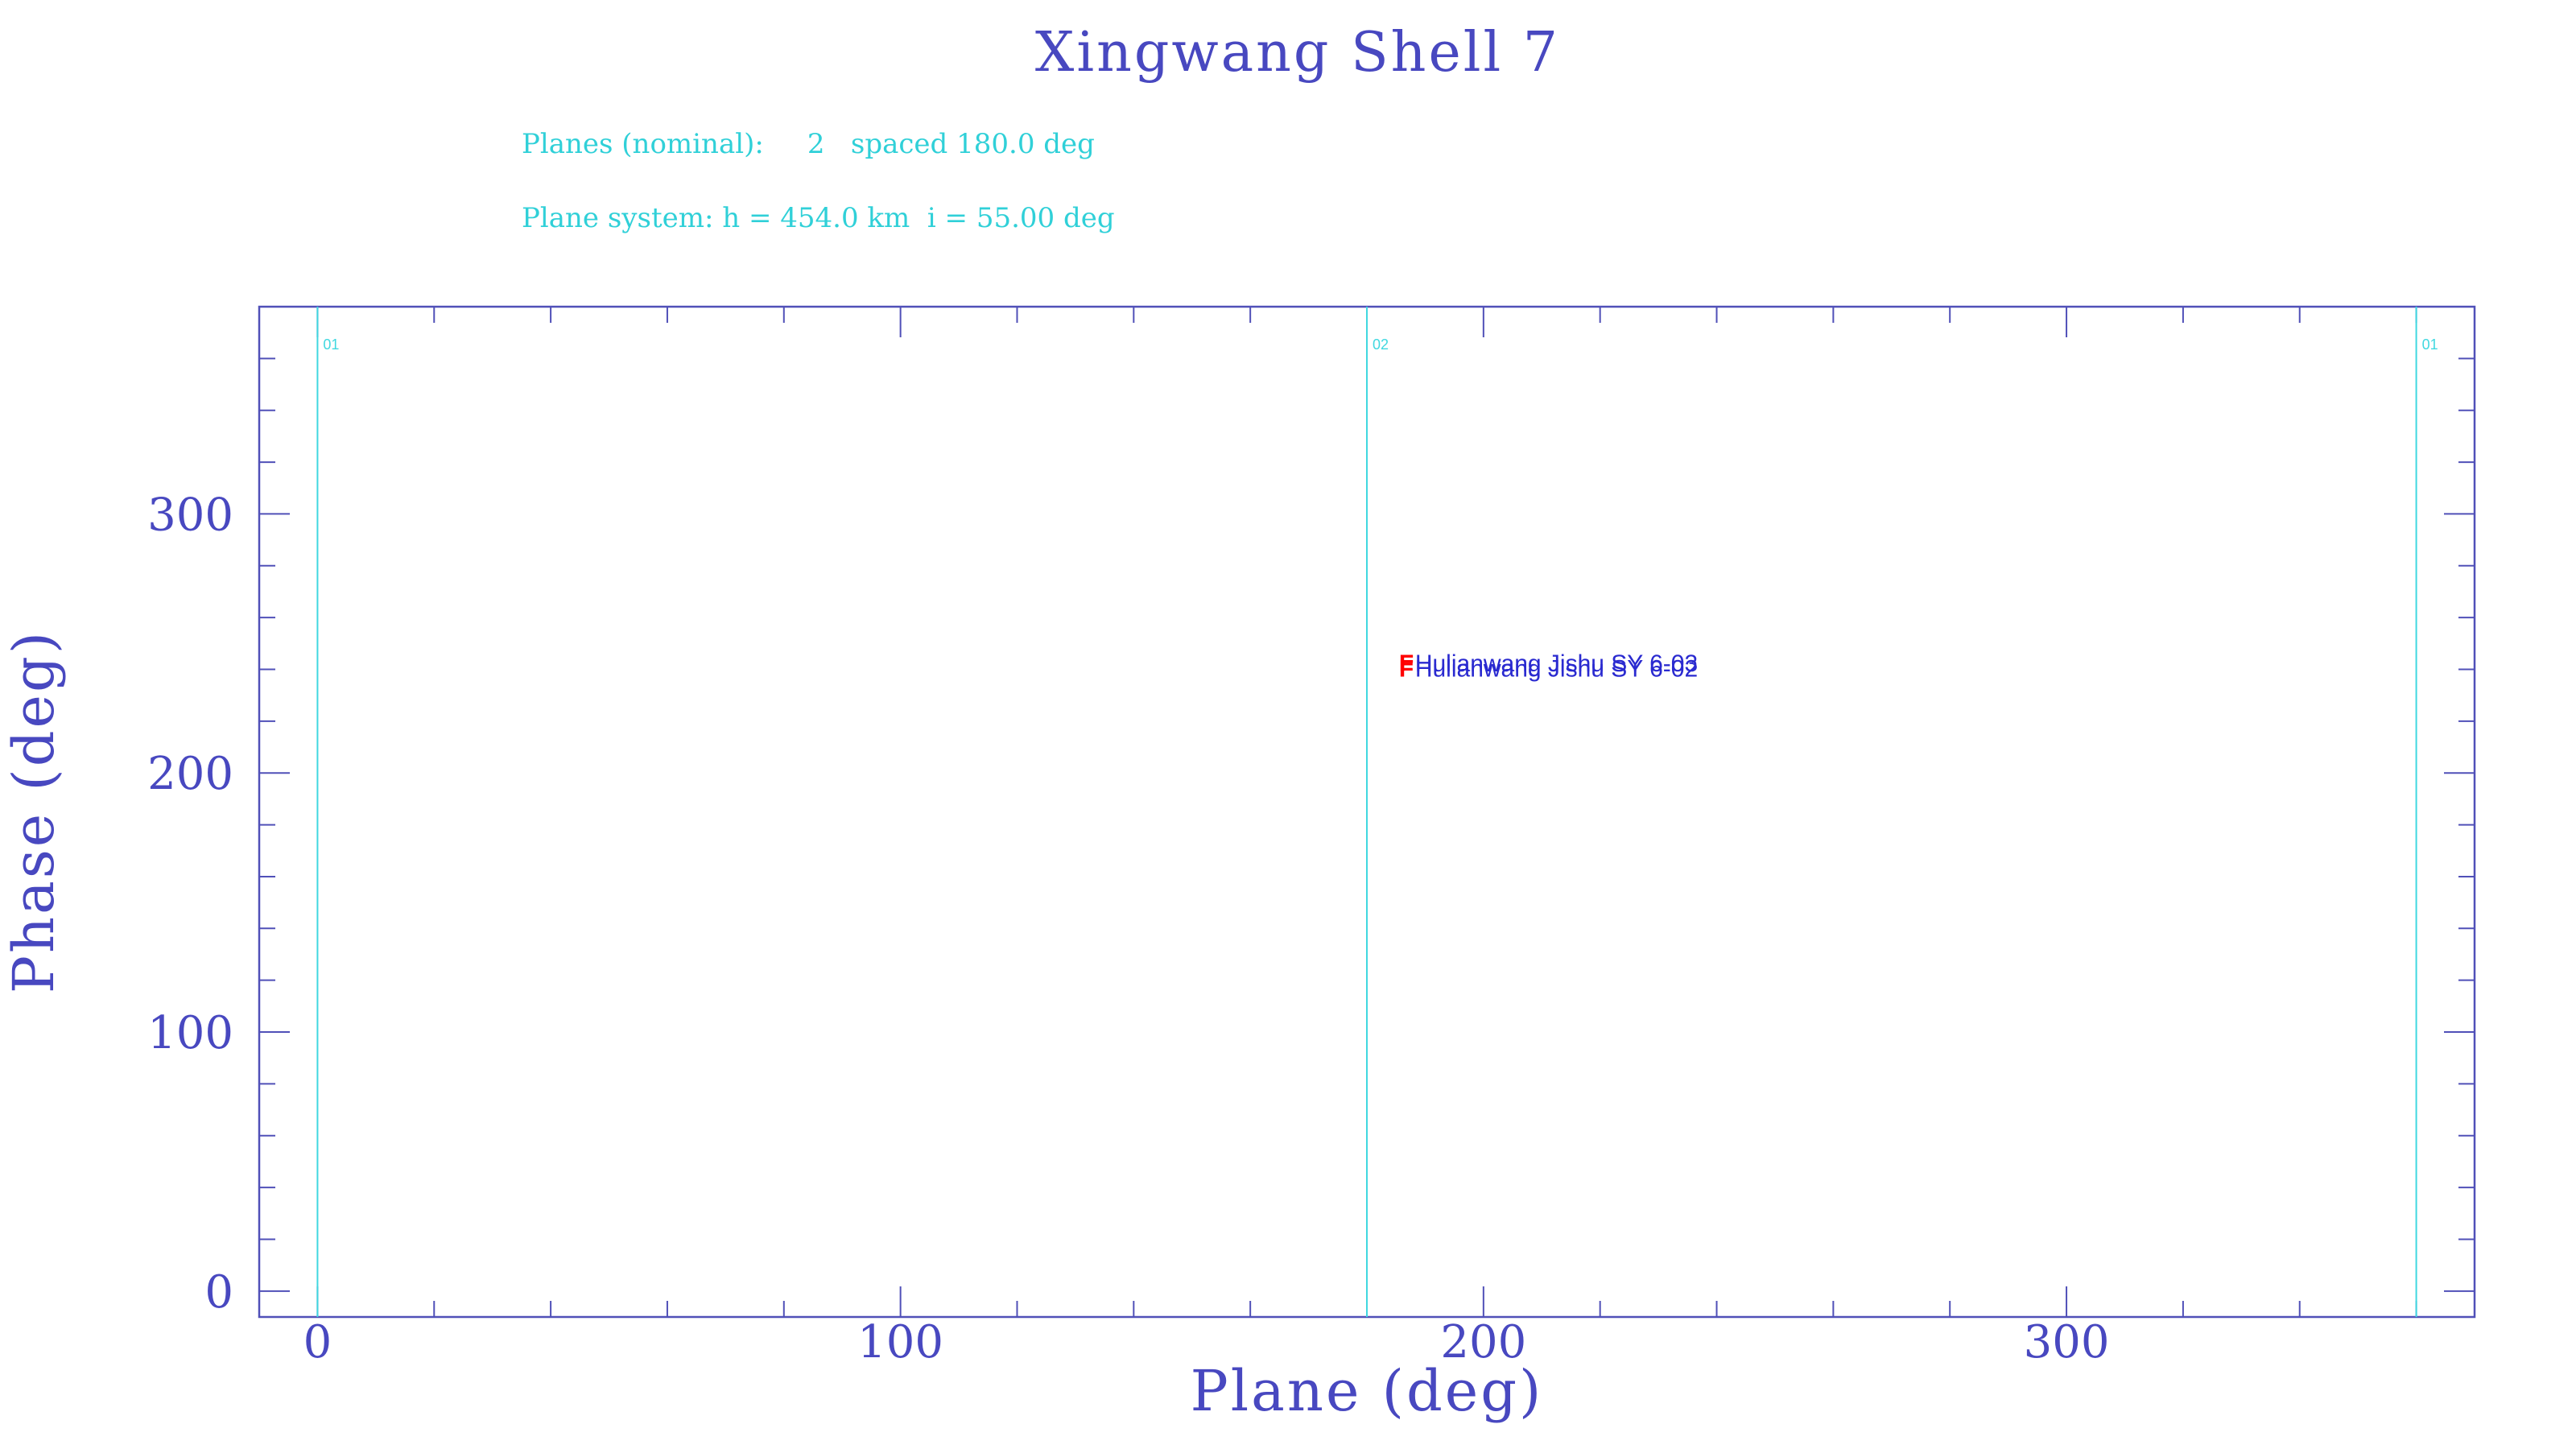 This screenshot has height=1449, width=2576. I want to click on y-tick-labels: 0 100 200 300, so click(190, 903).